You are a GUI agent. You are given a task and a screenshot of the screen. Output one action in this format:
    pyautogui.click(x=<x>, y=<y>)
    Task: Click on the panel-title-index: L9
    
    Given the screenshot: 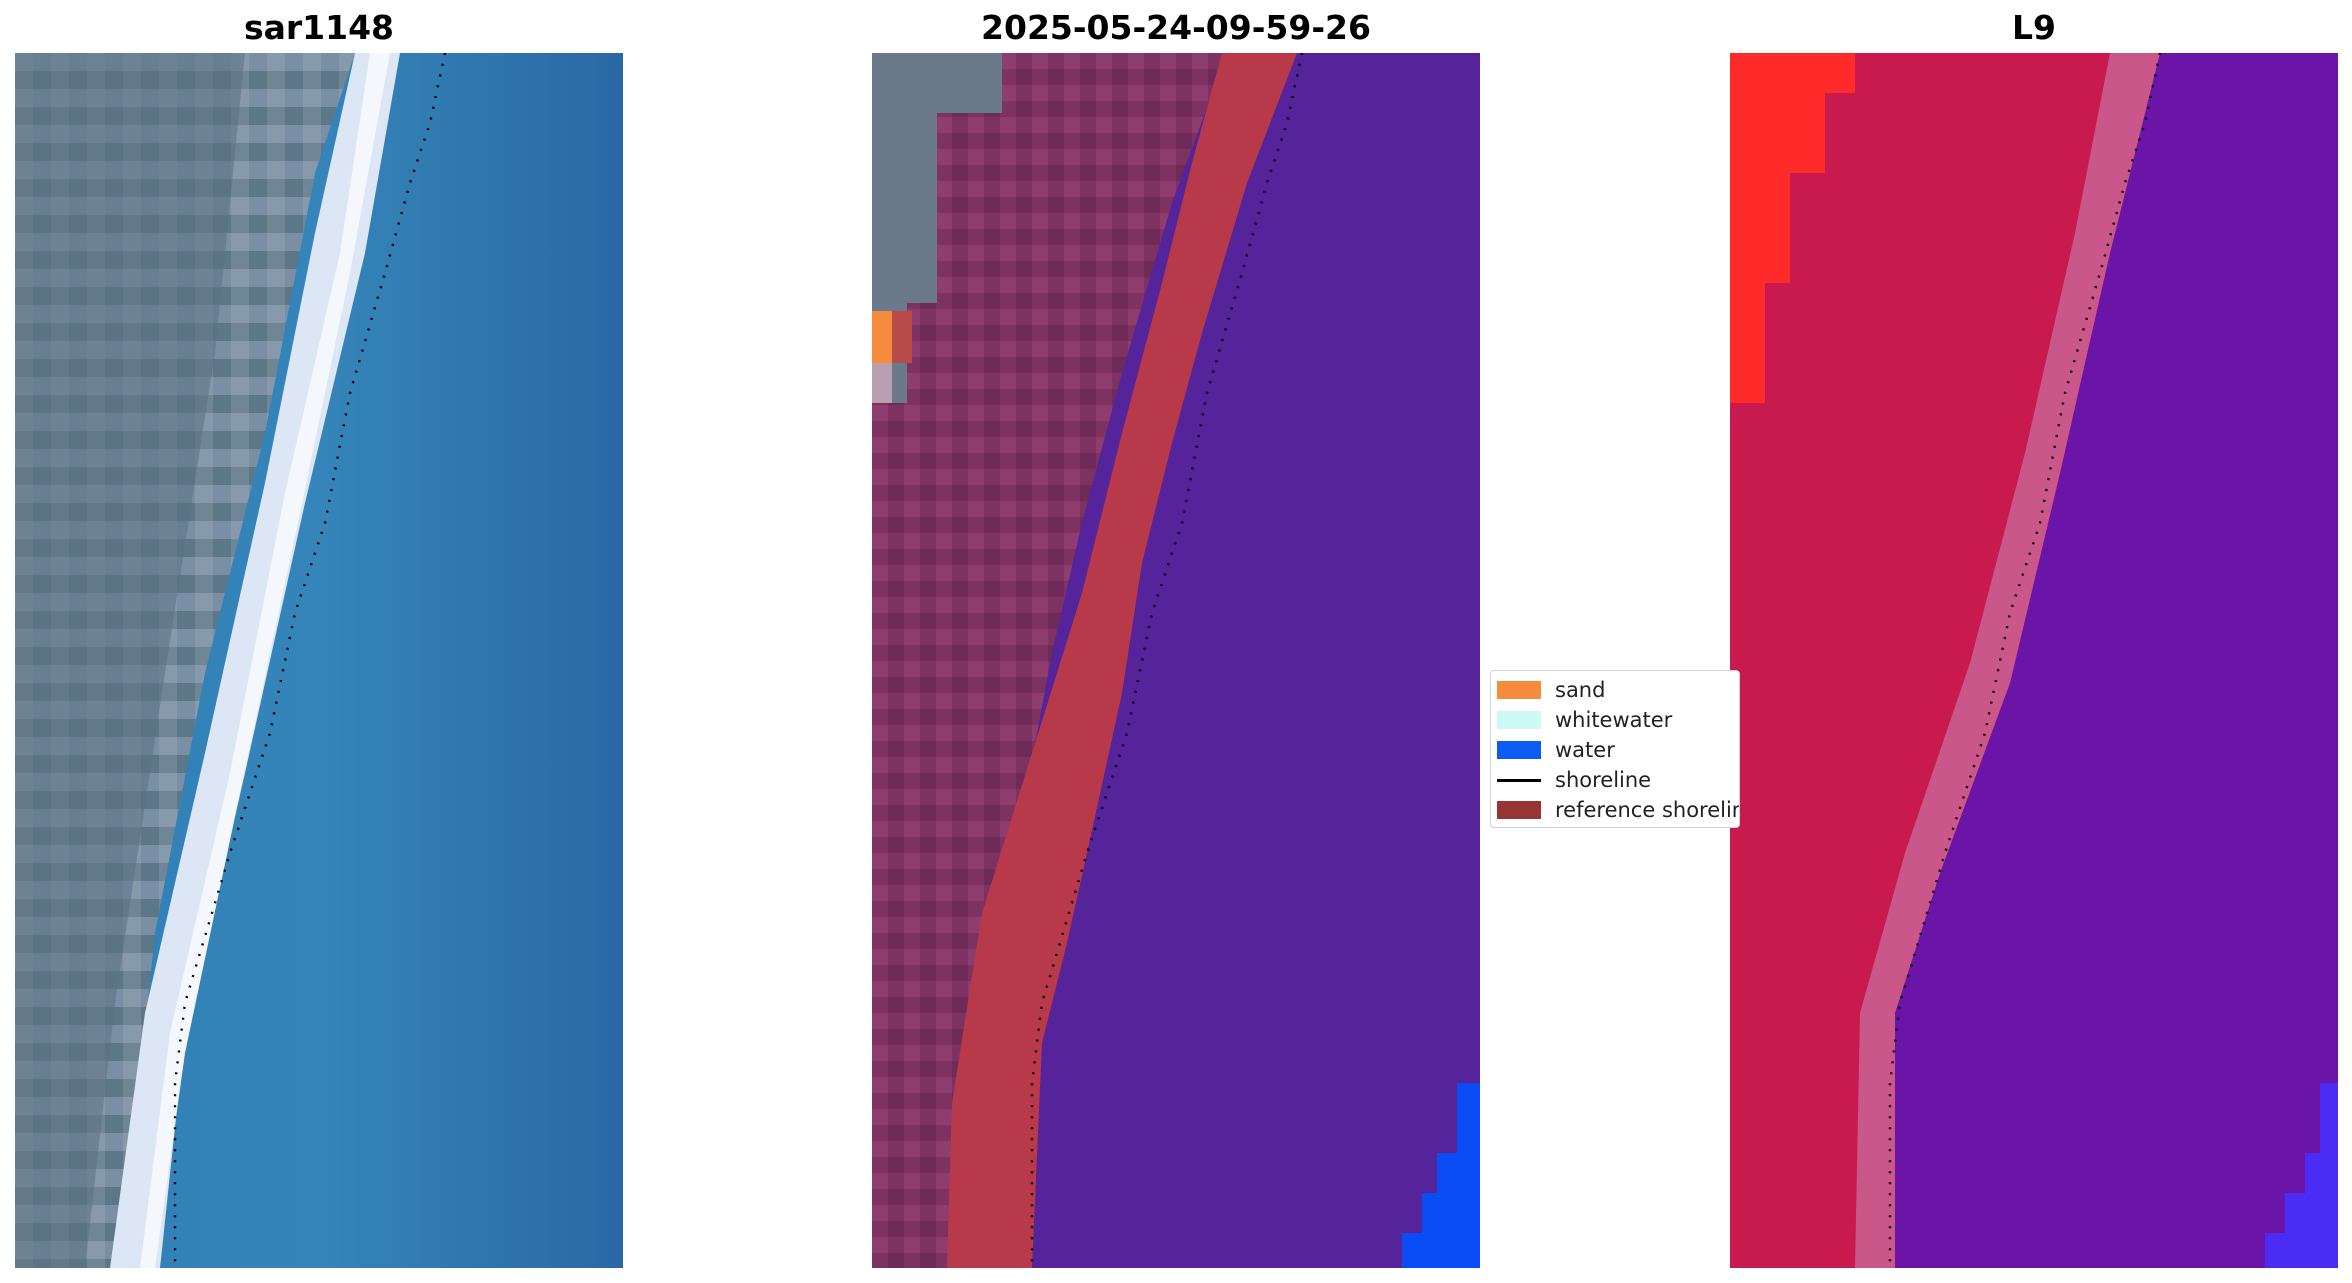 What is the action you would take?
    pyautogui.click(x=2034, y=27)
    